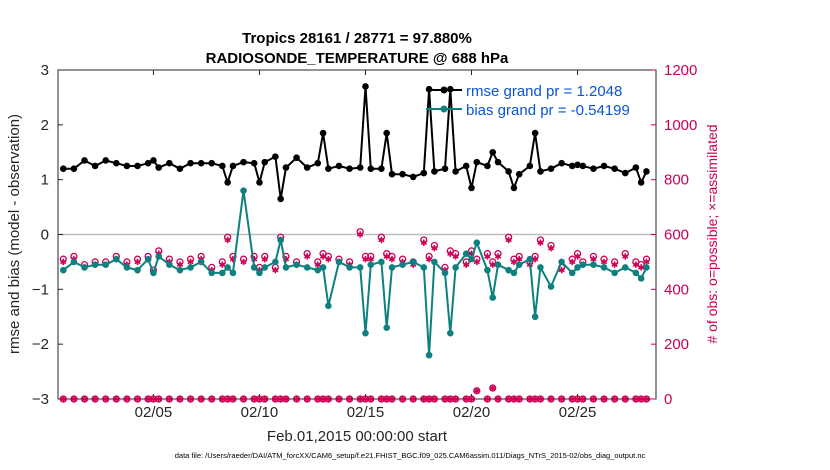  What do you see at coordinates (472, 412) in the screenshot?
I see `x-tick-label: 02/20` at bounding box center [472, 412].